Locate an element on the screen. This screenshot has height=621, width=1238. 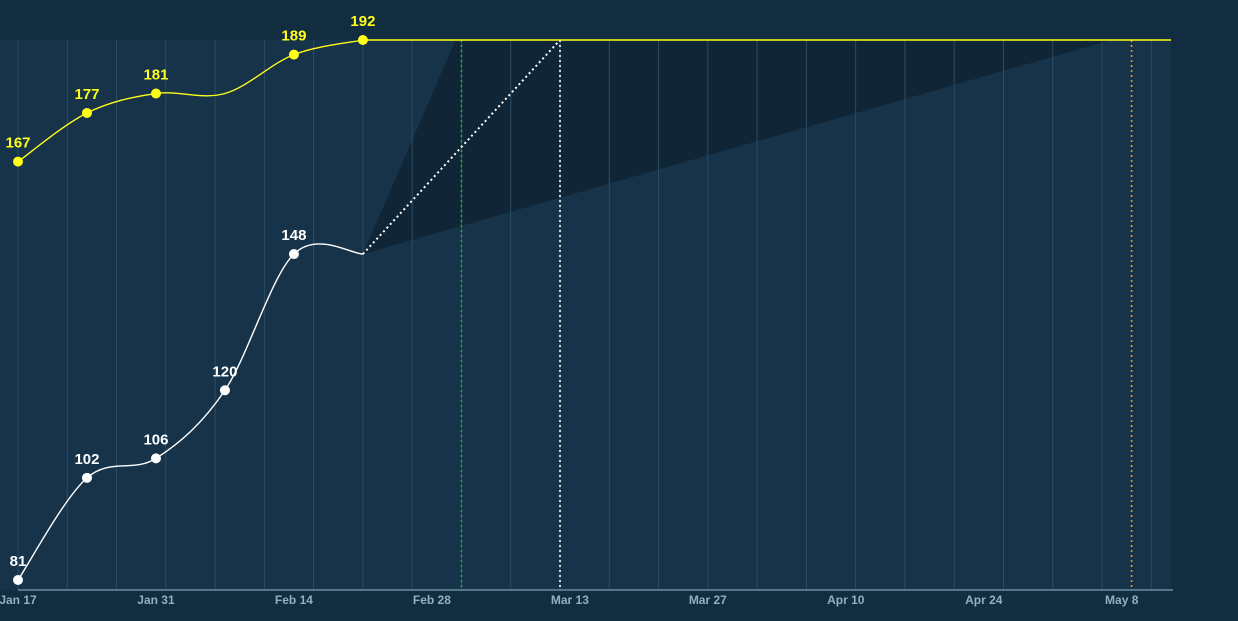
x-tick-label: Feb 28 is located at coordinates (432, 600).